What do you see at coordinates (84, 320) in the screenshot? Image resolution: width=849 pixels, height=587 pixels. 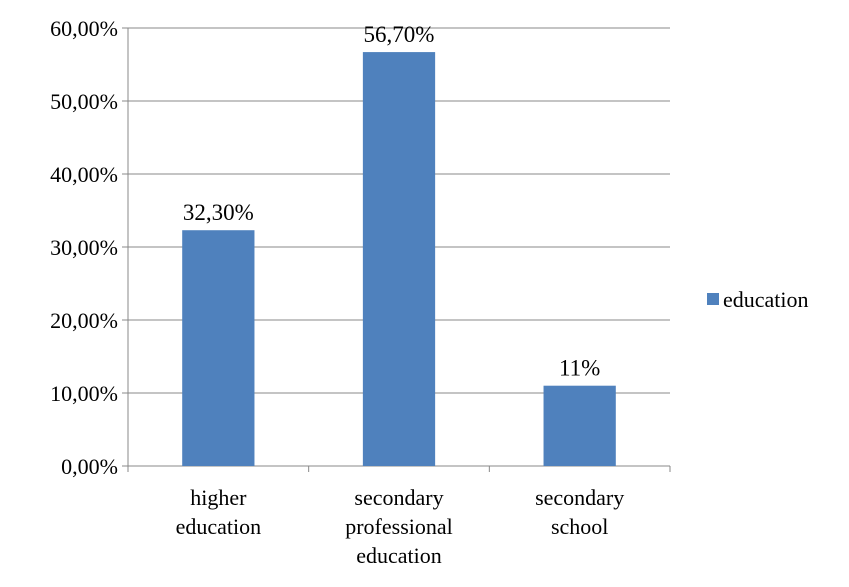 I see `y-tick-label: 20,00%` at bounding box center [84, 320].